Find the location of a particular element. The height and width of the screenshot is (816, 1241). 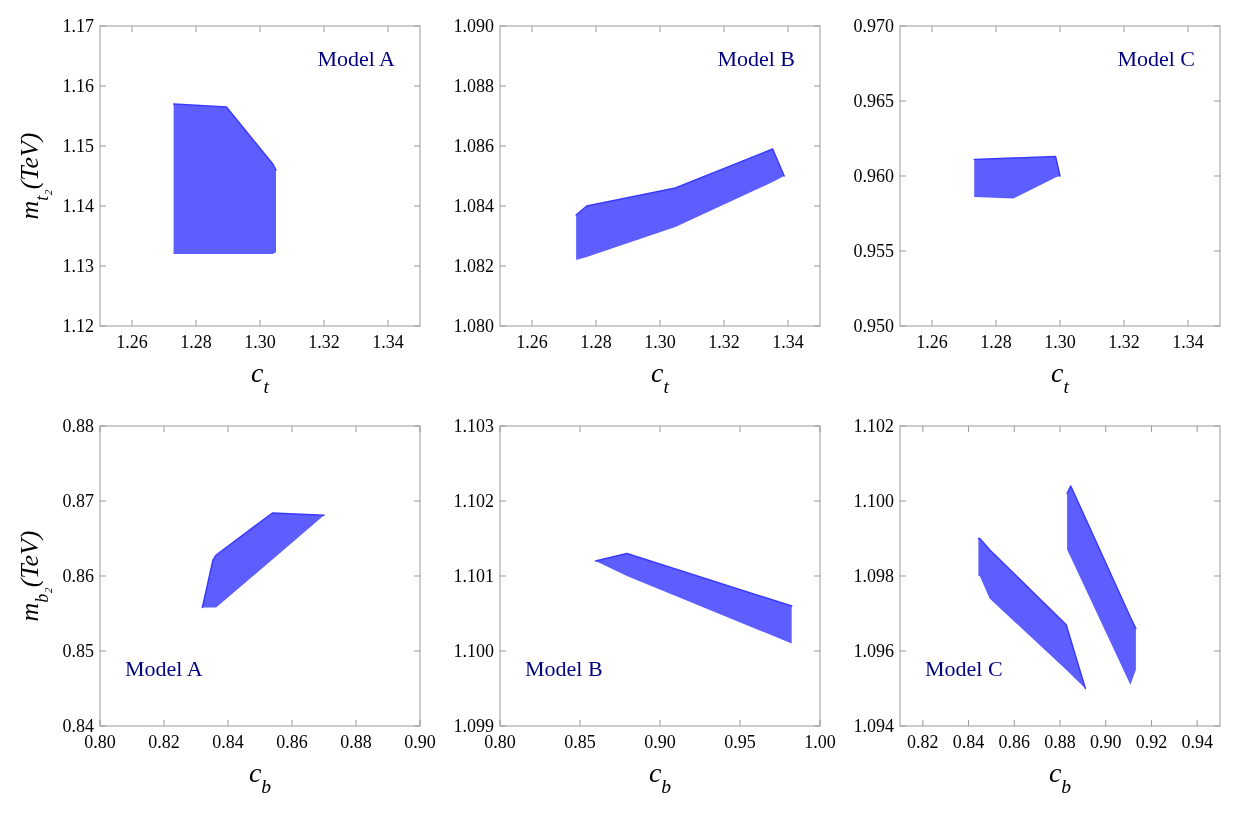

y-tick-label: 0.965 is located at coordinates (873, 101).